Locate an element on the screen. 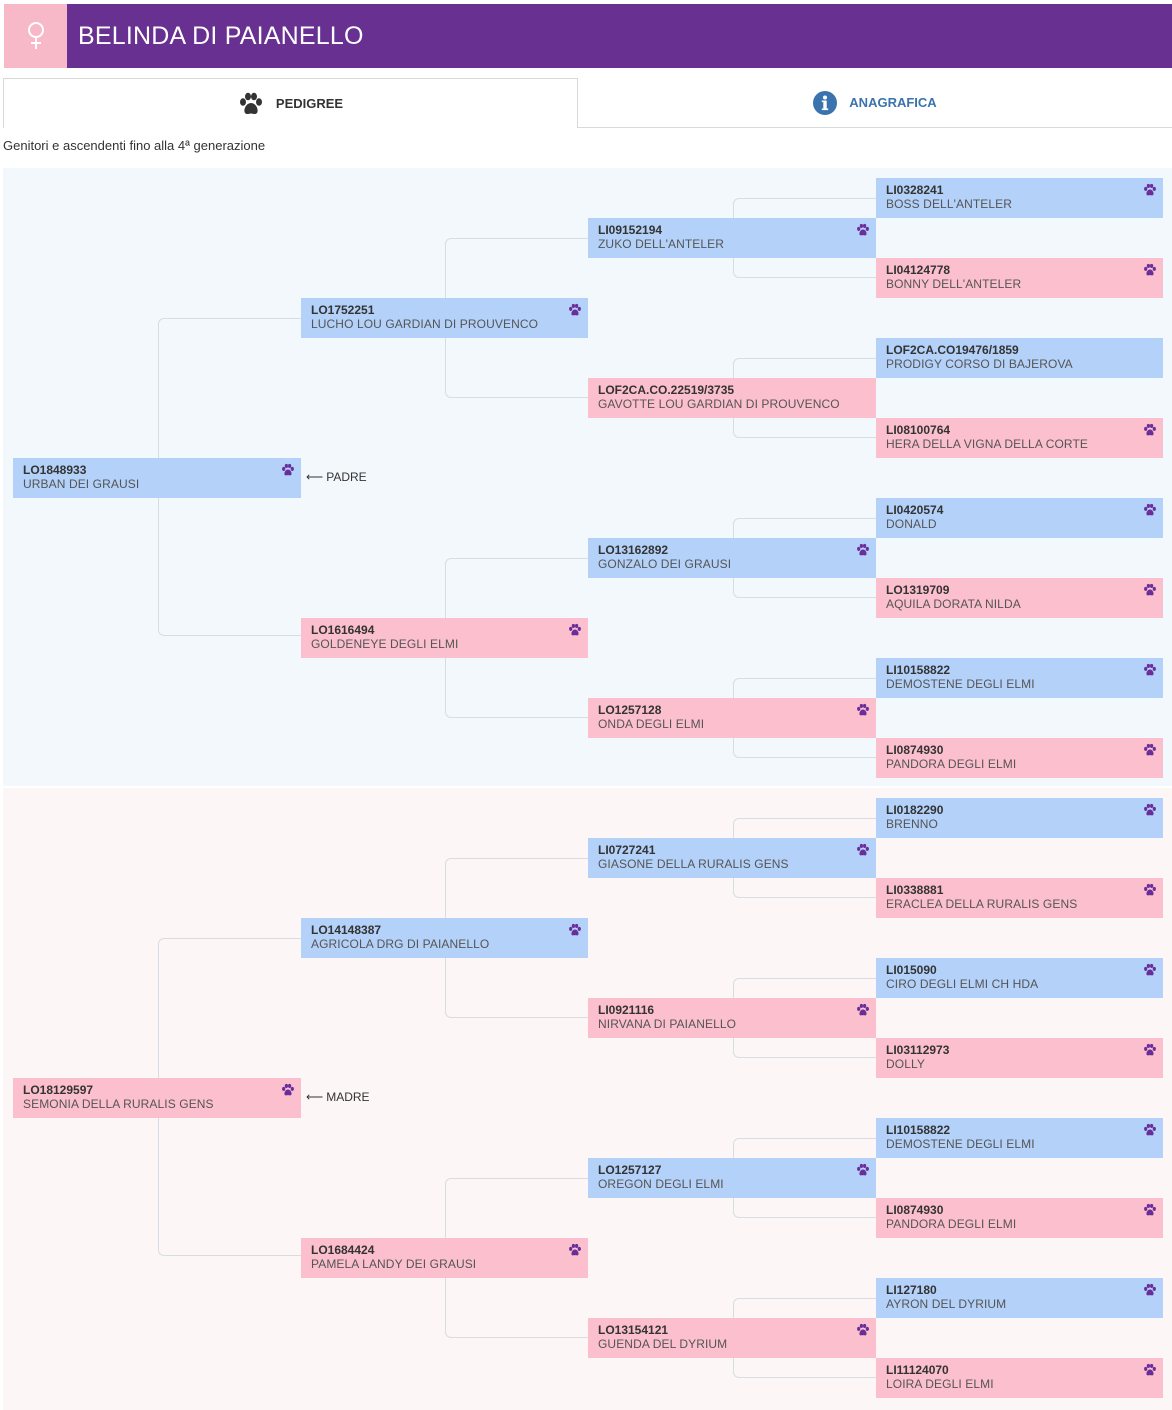  dog-registration: LI0328241 is located at coordinates (915, 190).